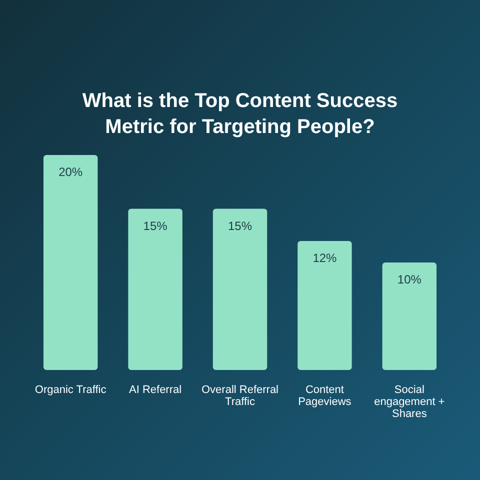  Describe the element at coordinates (325, 258) in the screenshot. I see `data-label: 12%` at that location.